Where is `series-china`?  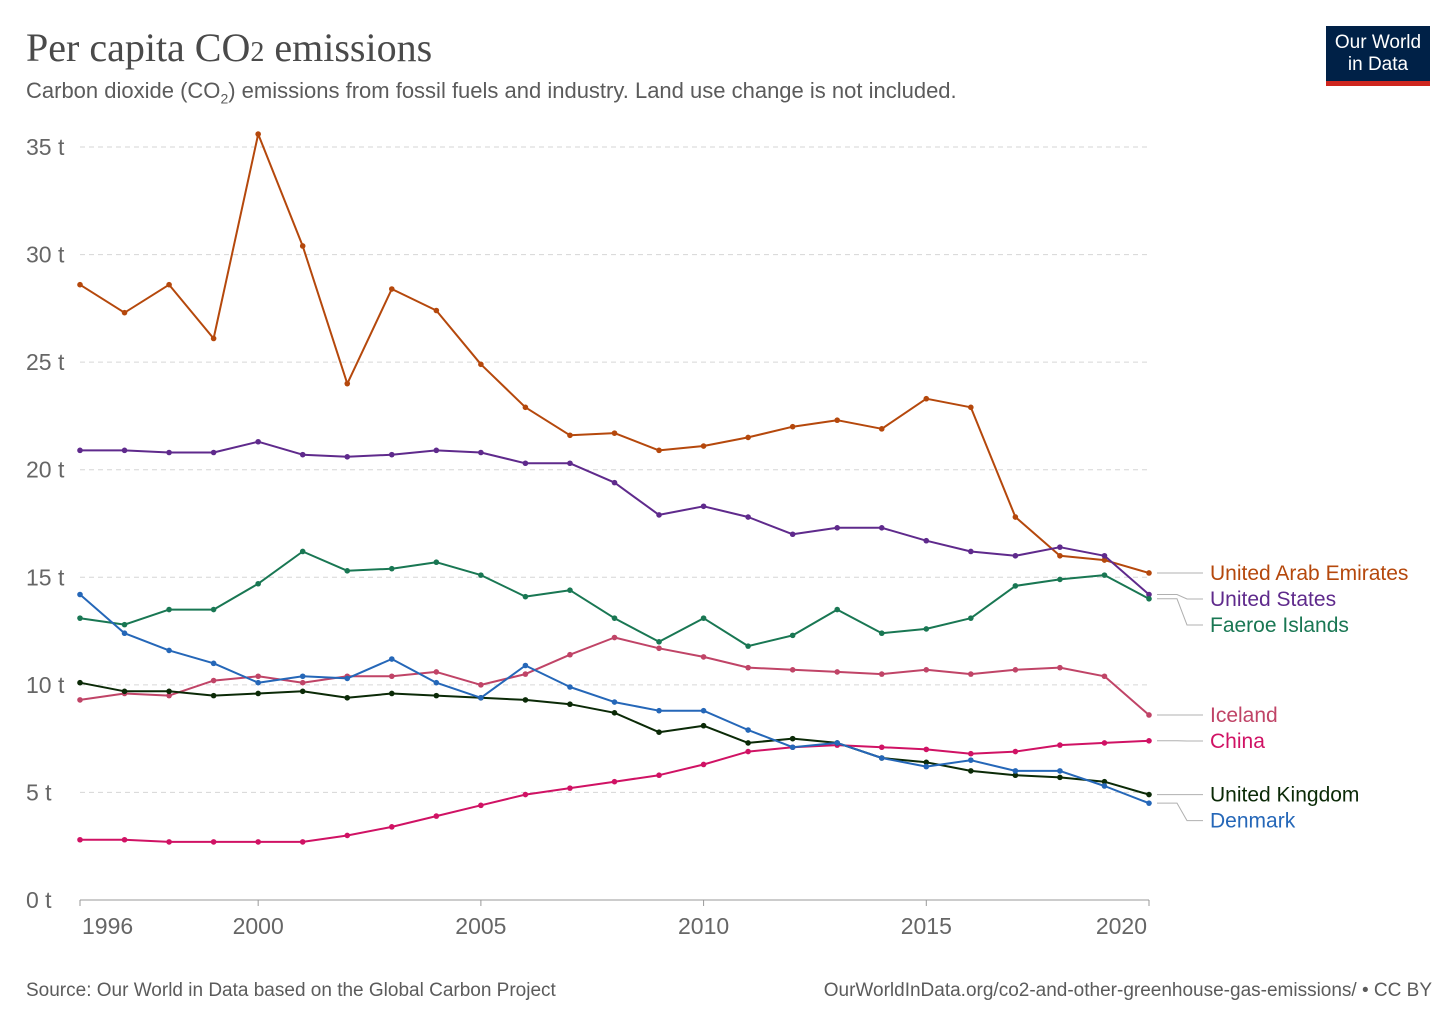 series-china is located at coordinates (614, 791).